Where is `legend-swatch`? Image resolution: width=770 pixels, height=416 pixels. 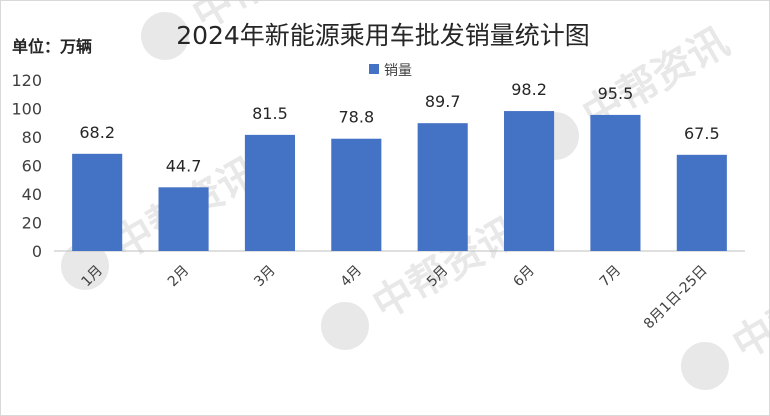 legend-swatch is located at coordinates (374, 69).